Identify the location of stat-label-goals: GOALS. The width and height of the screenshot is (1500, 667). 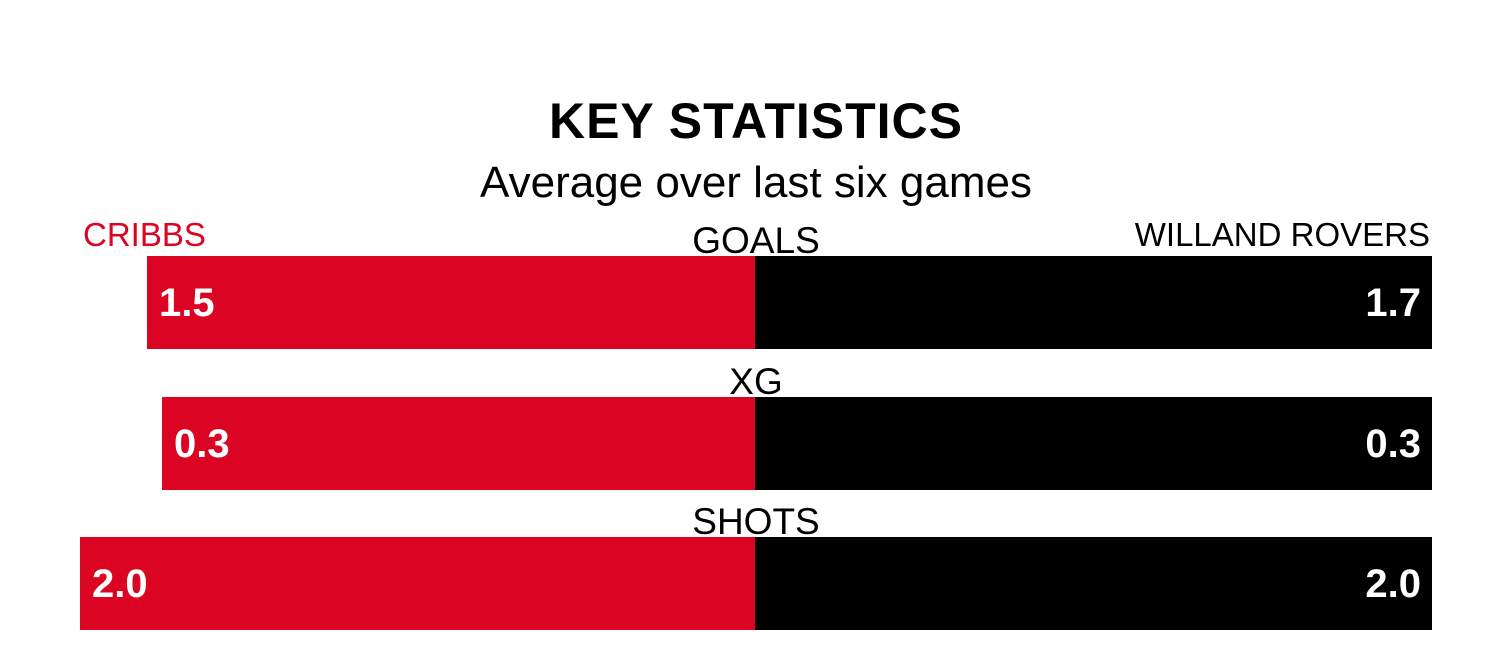
(756, 240).